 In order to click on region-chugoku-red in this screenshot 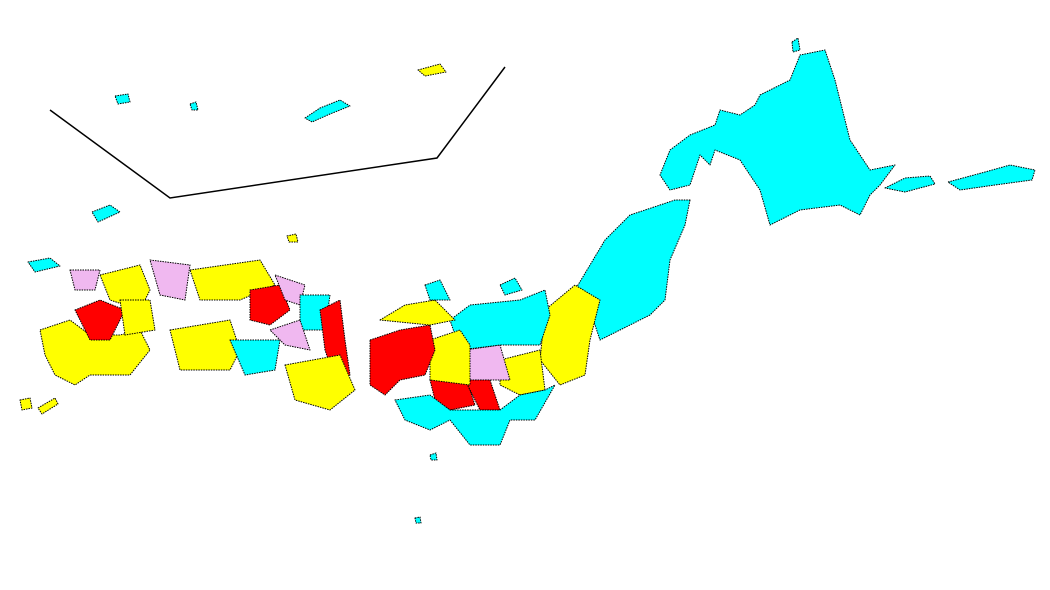, I will do `click(270, 305)`.